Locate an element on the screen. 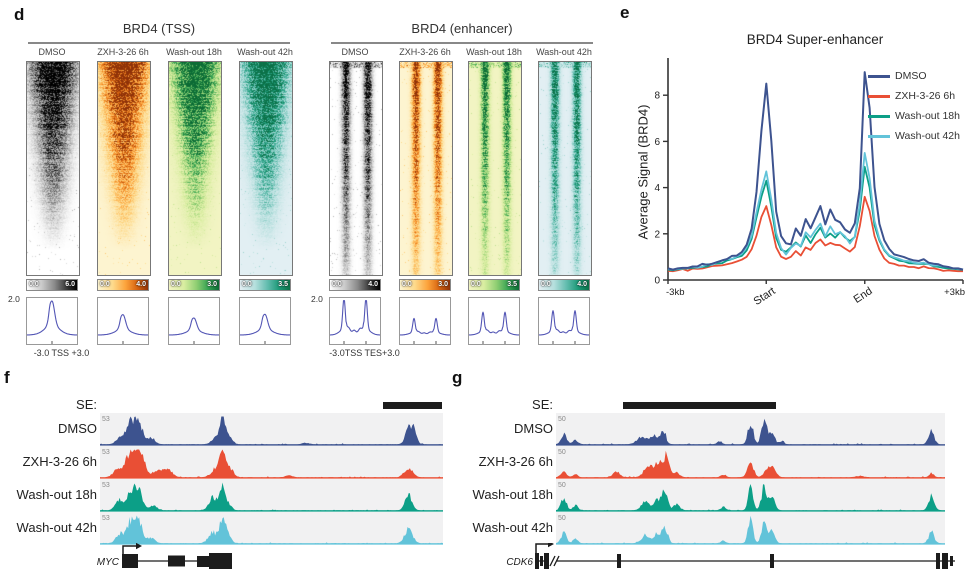 This screenshot has height=577, width=971. signal-track-wash-out-18h: 50 is located at coordinates (750, 495).